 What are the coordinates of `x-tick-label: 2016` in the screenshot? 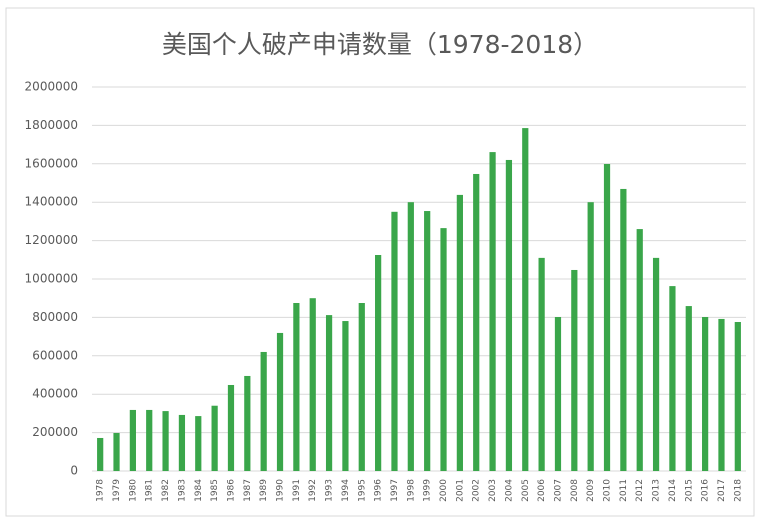 It's located at (706, 490).